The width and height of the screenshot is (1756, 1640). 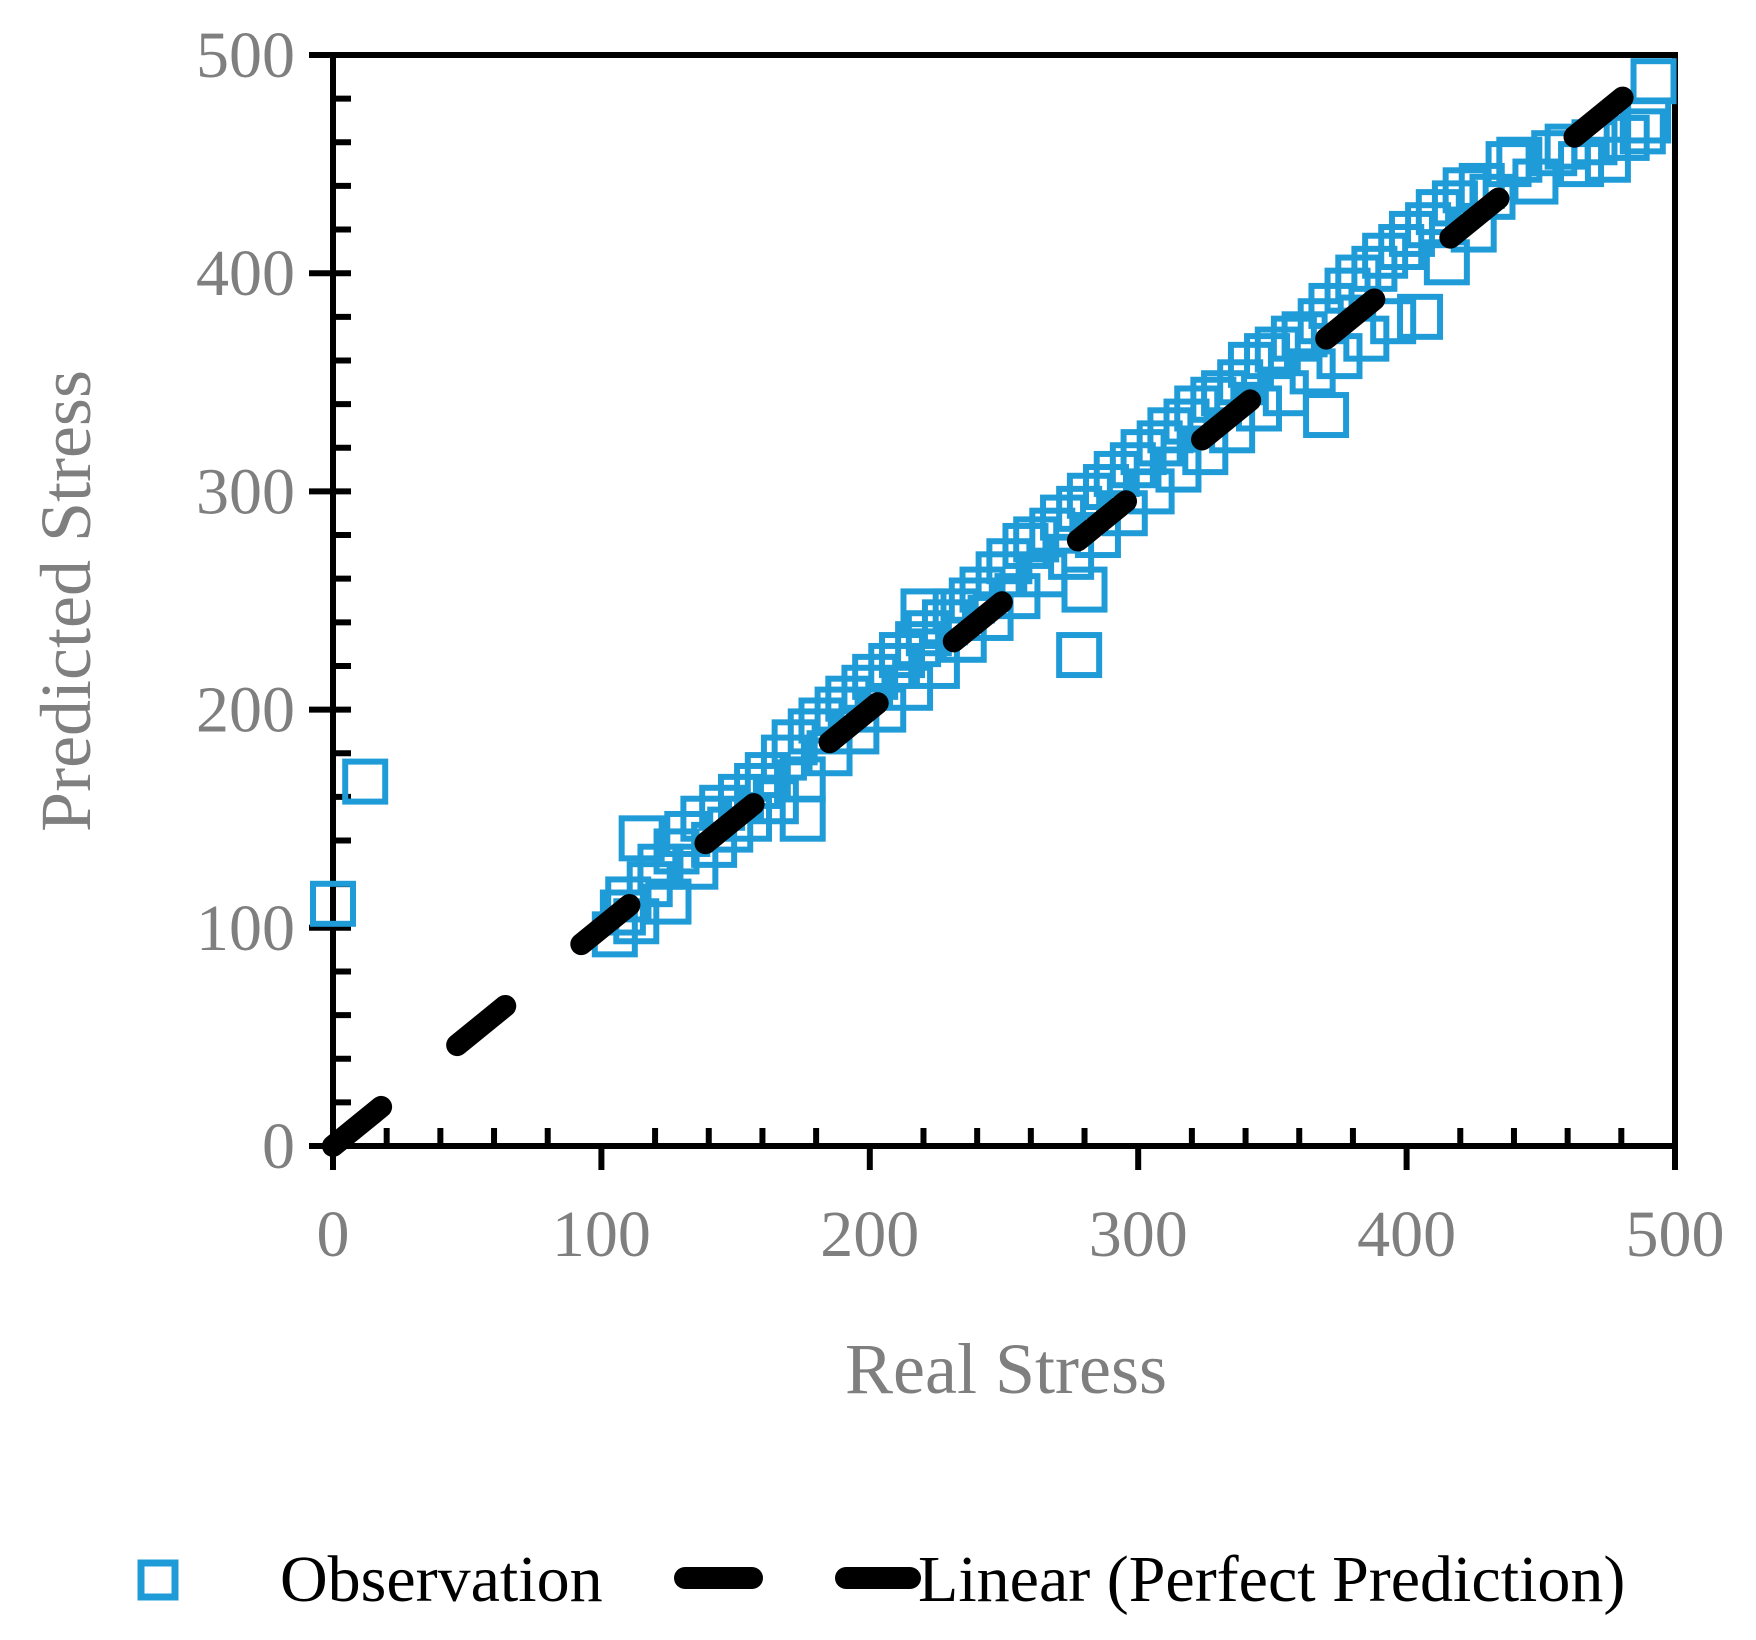 I want to click on legend-observation-marker, so click(x=158, y=1580).